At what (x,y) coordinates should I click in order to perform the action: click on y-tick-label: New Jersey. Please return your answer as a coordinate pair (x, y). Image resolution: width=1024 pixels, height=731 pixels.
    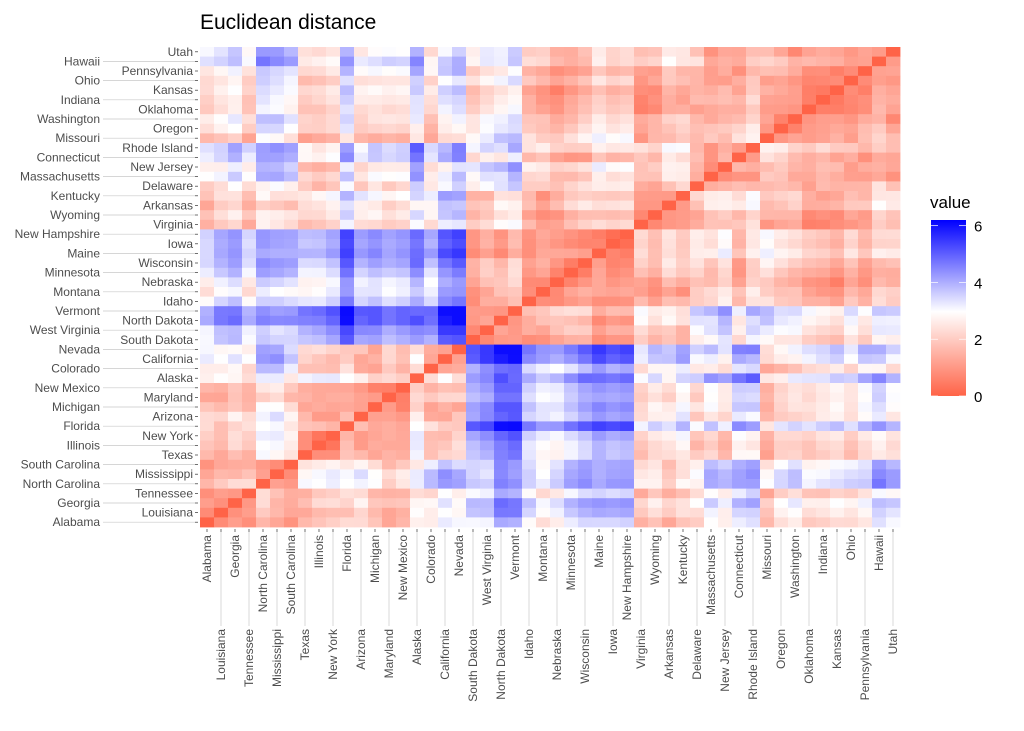
    Looking at the image, I should click on (161, 167).